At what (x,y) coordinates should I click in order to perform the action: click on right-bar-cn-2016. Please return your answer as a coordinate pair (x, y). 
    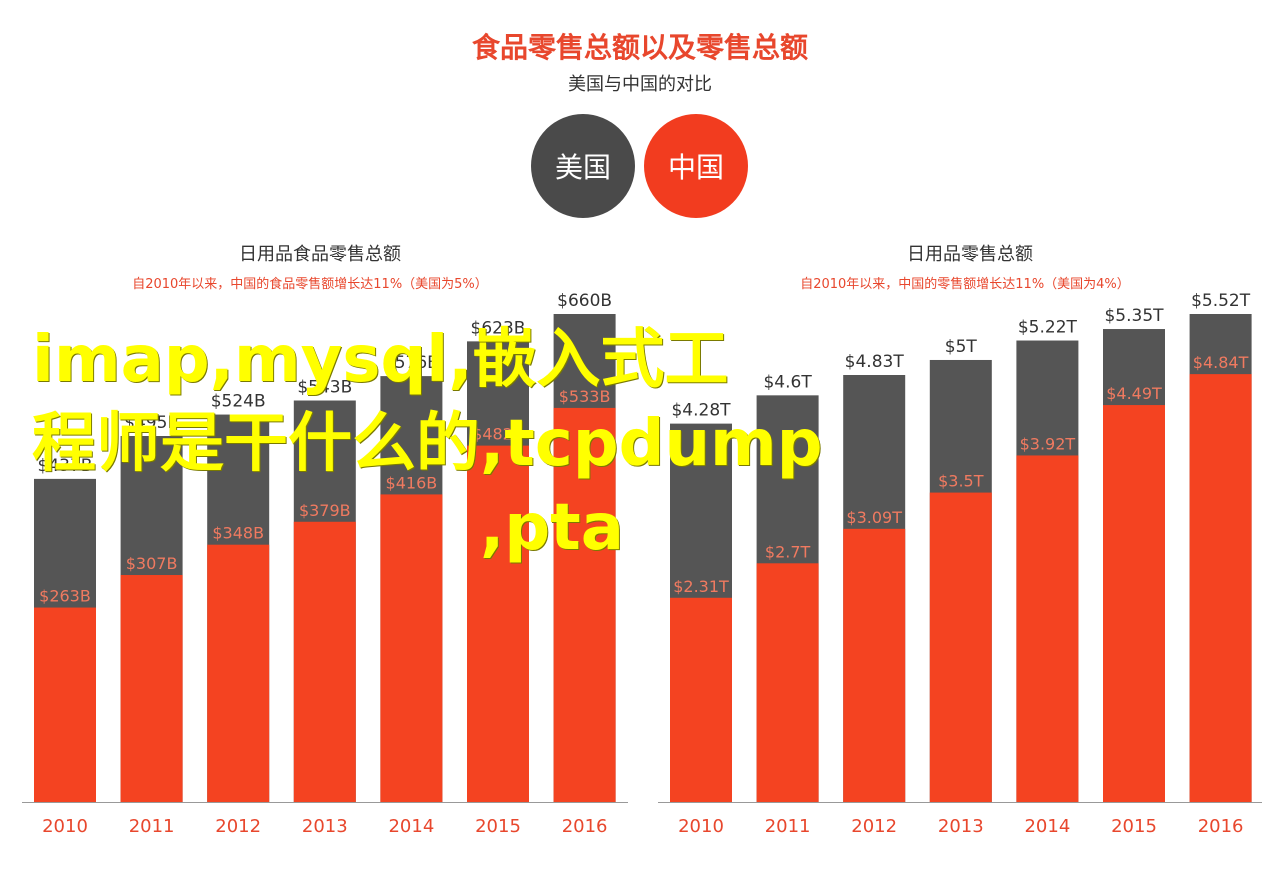
    Looking at the image, I should click on (1220, 588).